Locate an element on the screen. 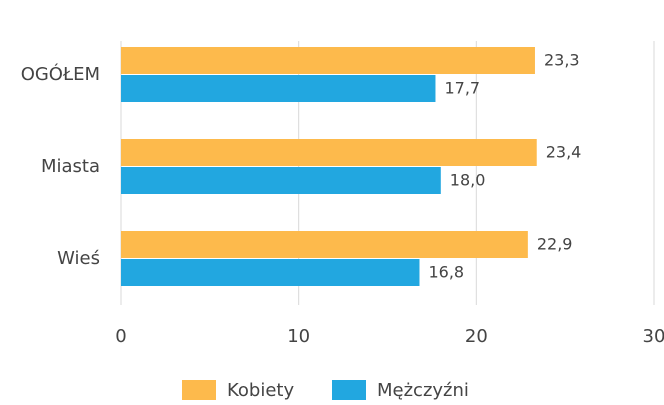 The height and width of the screenshot is (405, 664). x-tick-label: 30 is located at coordinates (653, 336).